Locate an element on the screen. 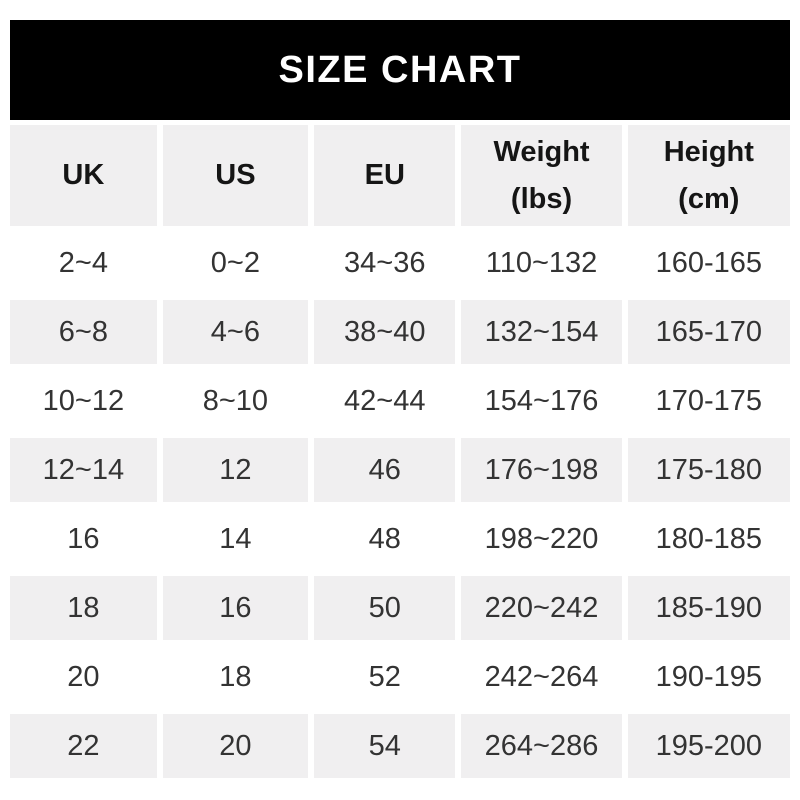  eu-cell: 46 is located at coordinates (383, 469).